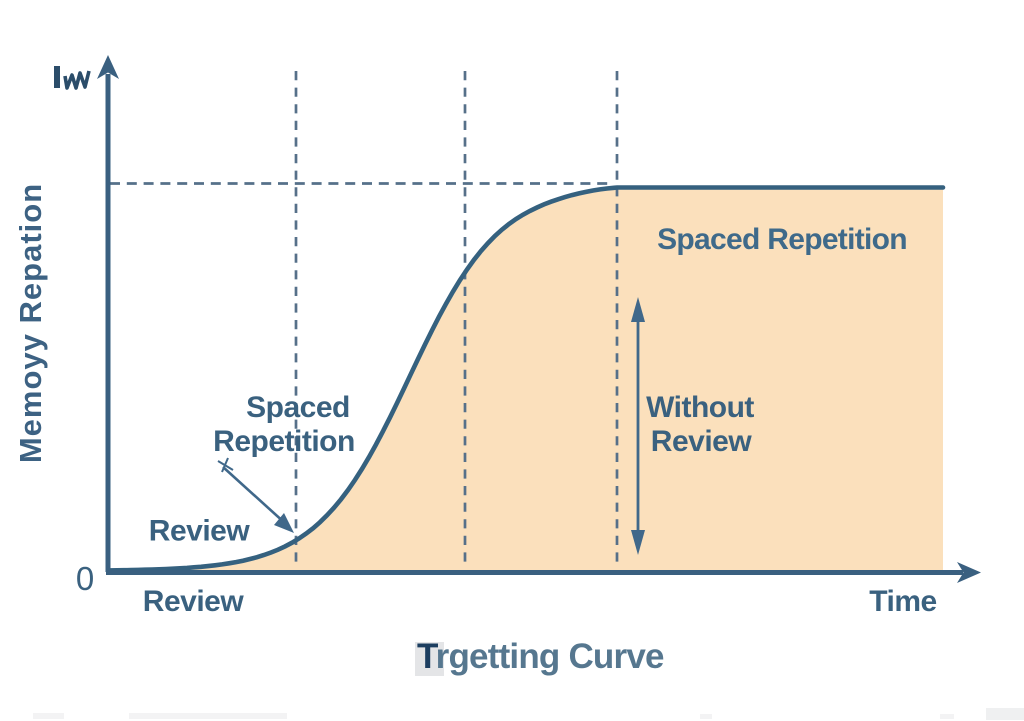 This screenshot has height=721, width=1024. What do you see at coordinates (30, 323) in the screenshot?
I see `svg-text: Memoyy Repation` at bounding box center [30, 323].